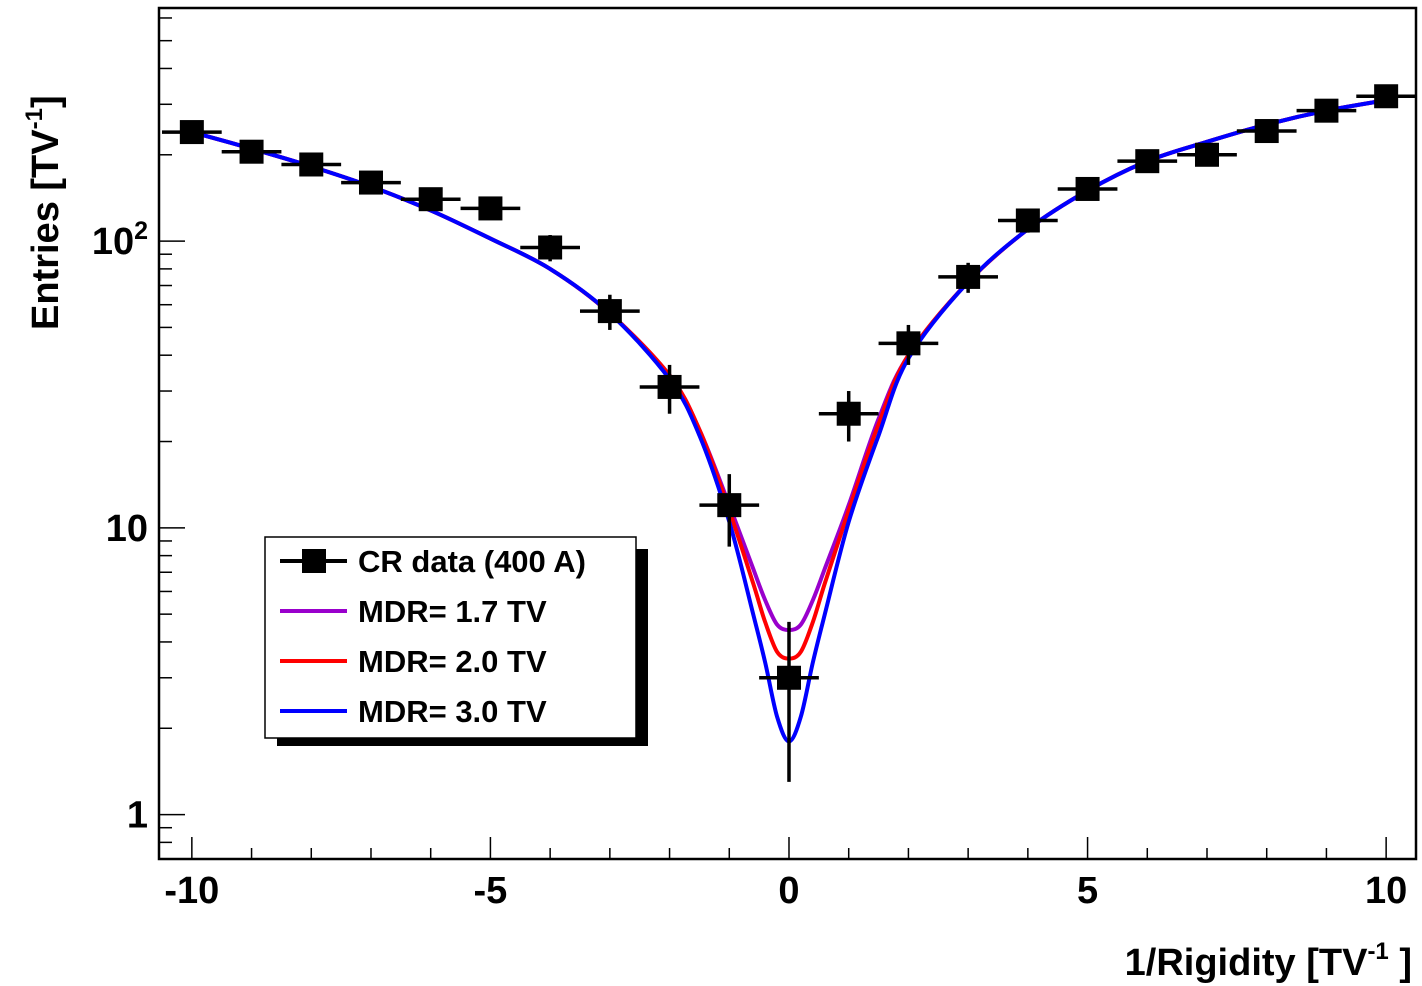 This screenshot has height=986, width=1422. I want to click on legend-entry: CR data (400 A), so click(433, 561).